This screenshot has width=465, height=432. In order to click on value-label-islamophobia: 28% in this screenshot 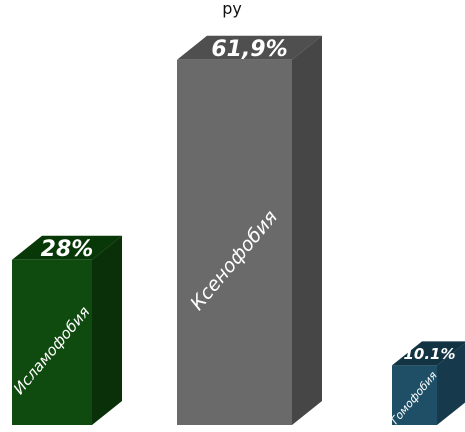, I will do `click(67, 249)`.